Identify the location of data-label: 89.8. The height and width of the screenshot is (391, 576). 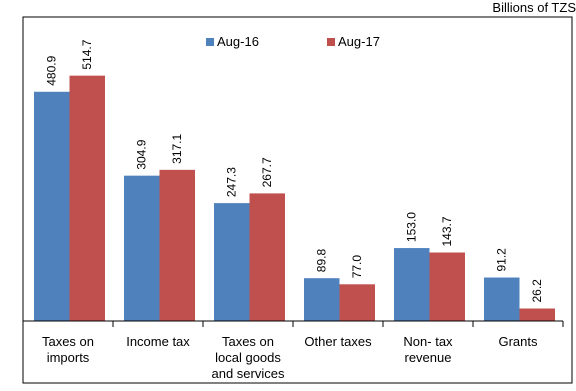
(322, 261).